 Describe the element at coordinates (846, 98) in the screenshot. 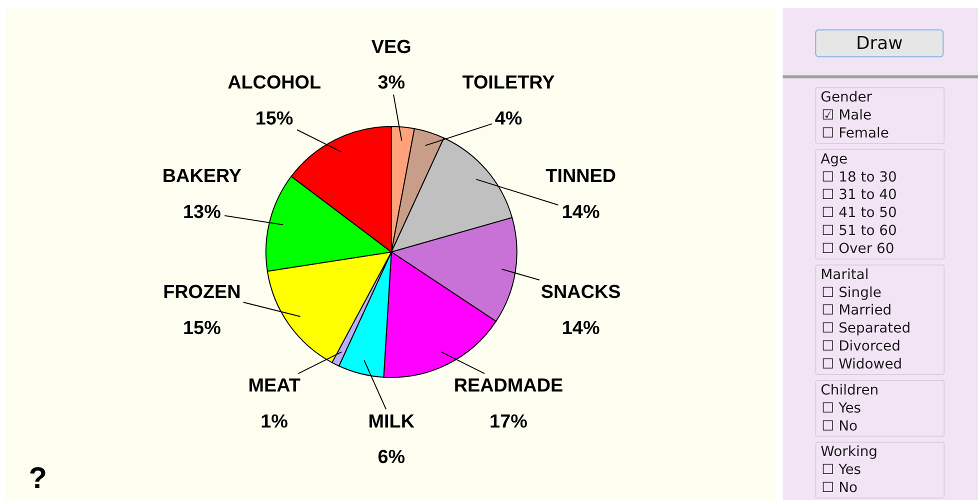

I see `text: Gender` at that location.